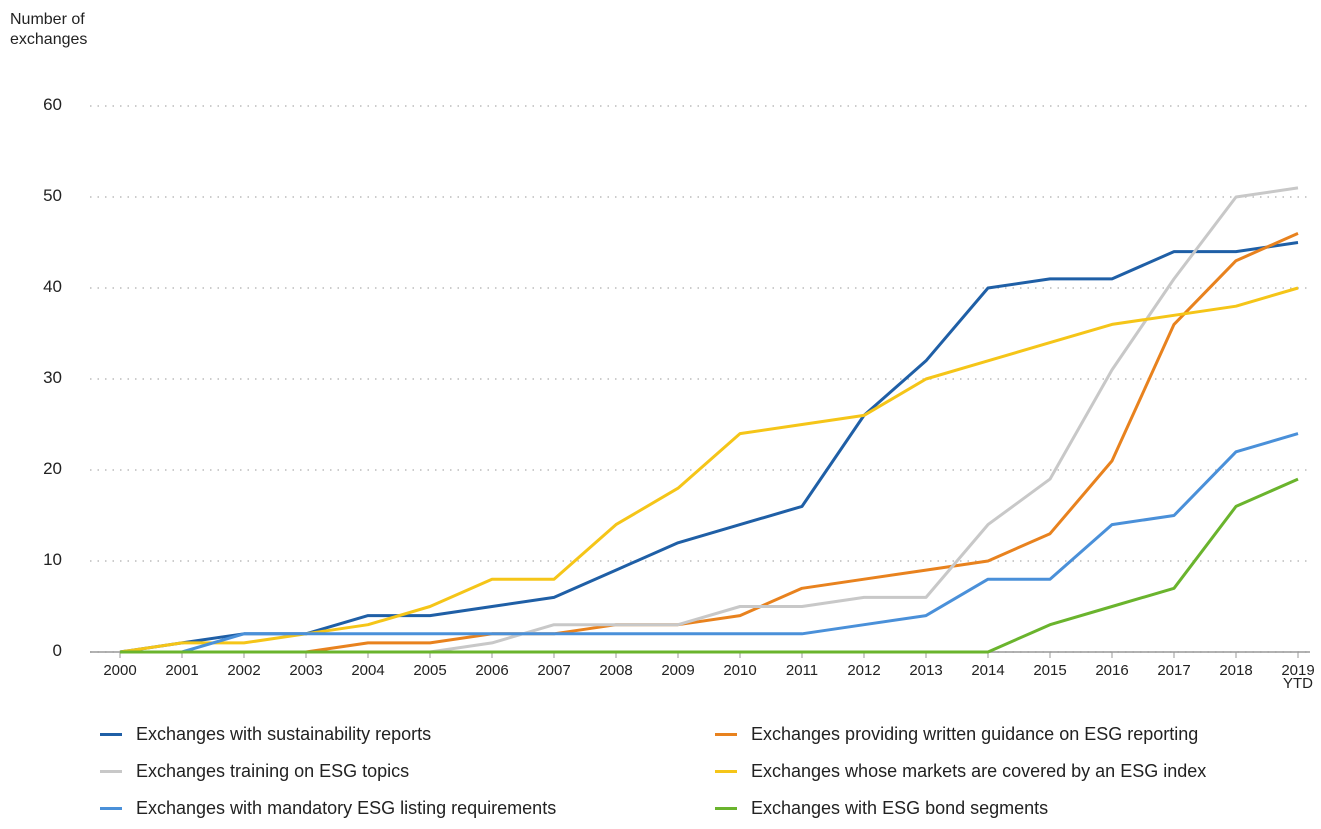  What do you see at coordinates (306, 670) in the screenshot?
I see `x-tick-label: 2003` at bounding box center [306, 670].